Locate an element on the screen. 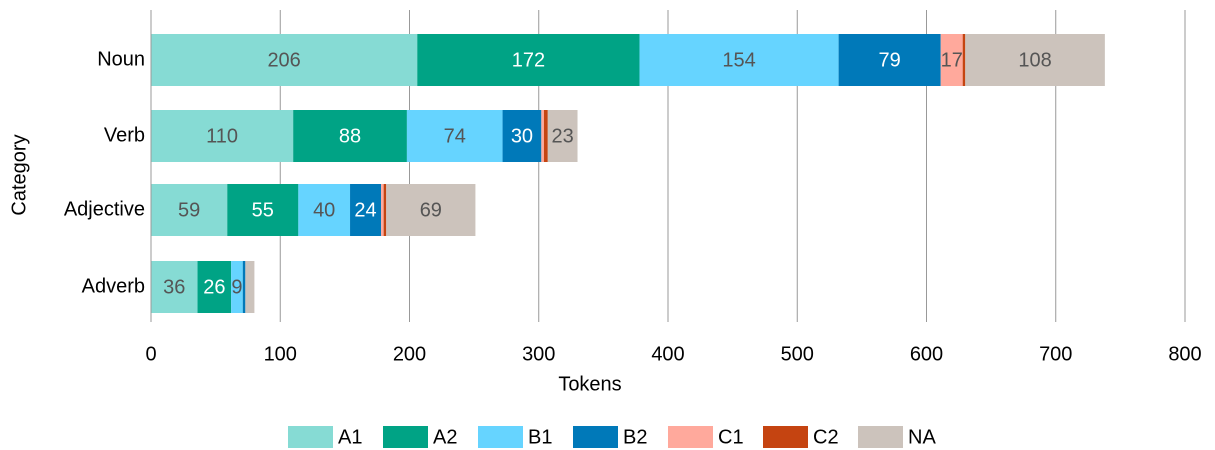  legend-label: C2 is located at coordinates (826, 437).